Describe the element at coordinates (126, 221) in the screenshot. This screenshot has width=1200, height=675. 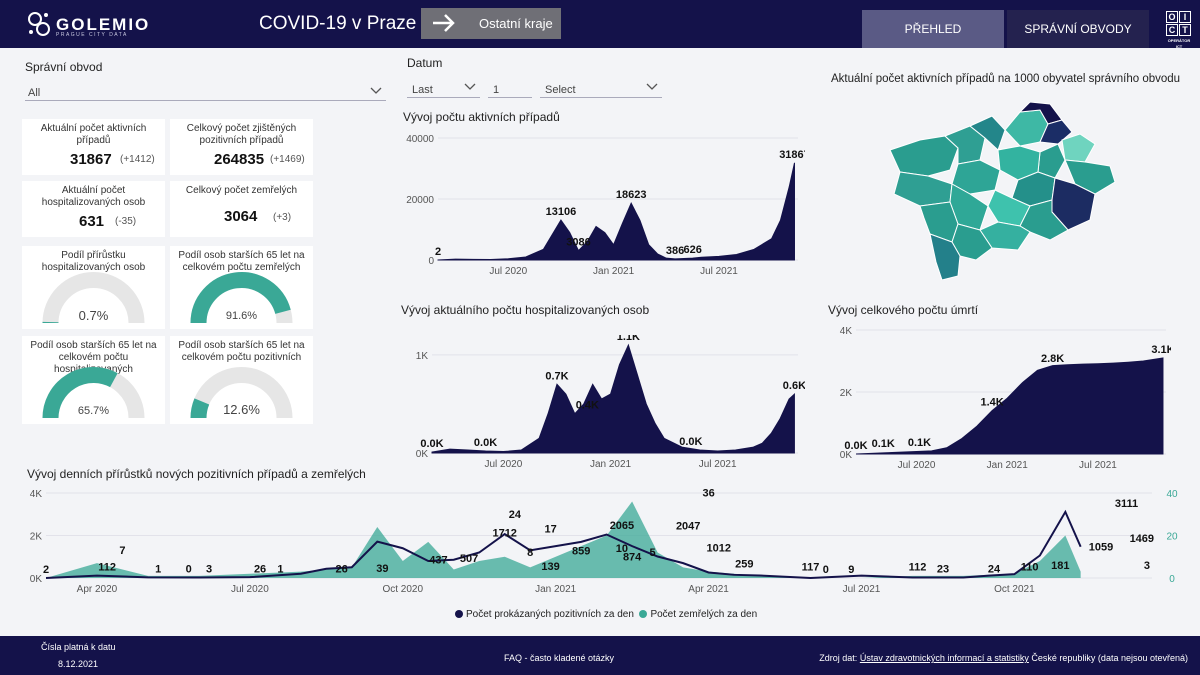
I see `kpi-hosp-delta: (-35)` at that location.